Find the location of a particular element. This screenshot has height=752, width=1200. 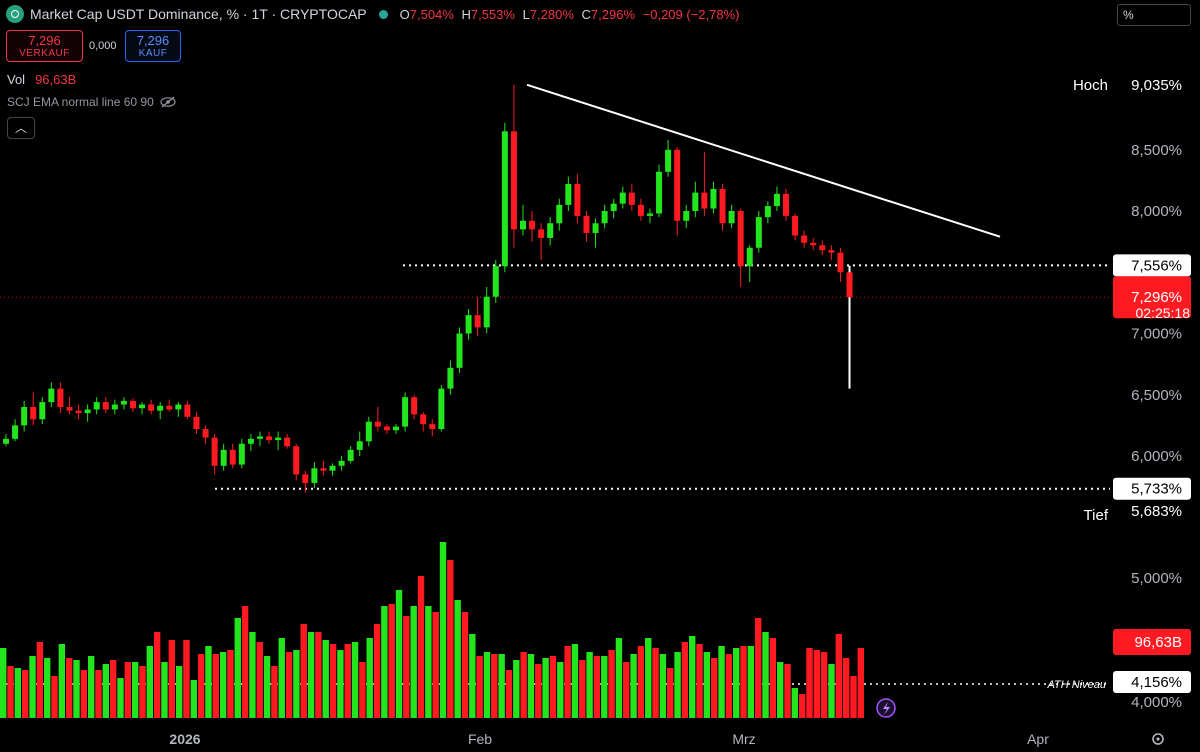

low-label: L is located at coordinates (526, 14).